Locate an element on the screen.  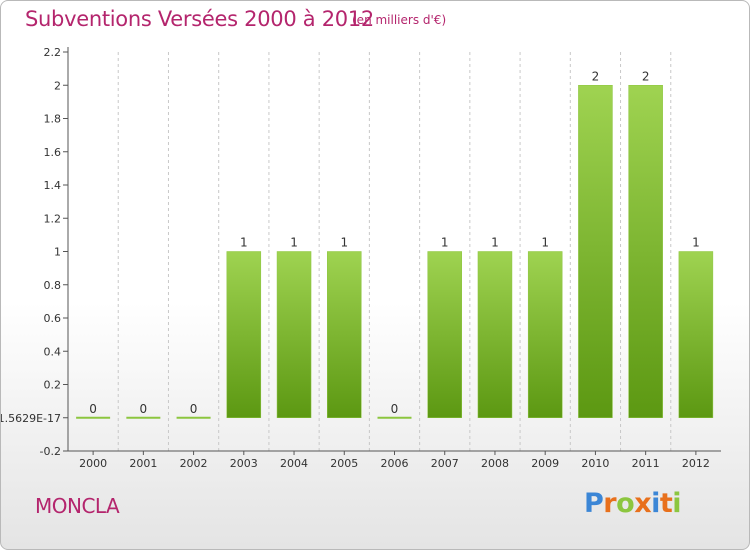
chart-title: Subventions Versées 2000 à 2012 is located at coordinates (199, 19).